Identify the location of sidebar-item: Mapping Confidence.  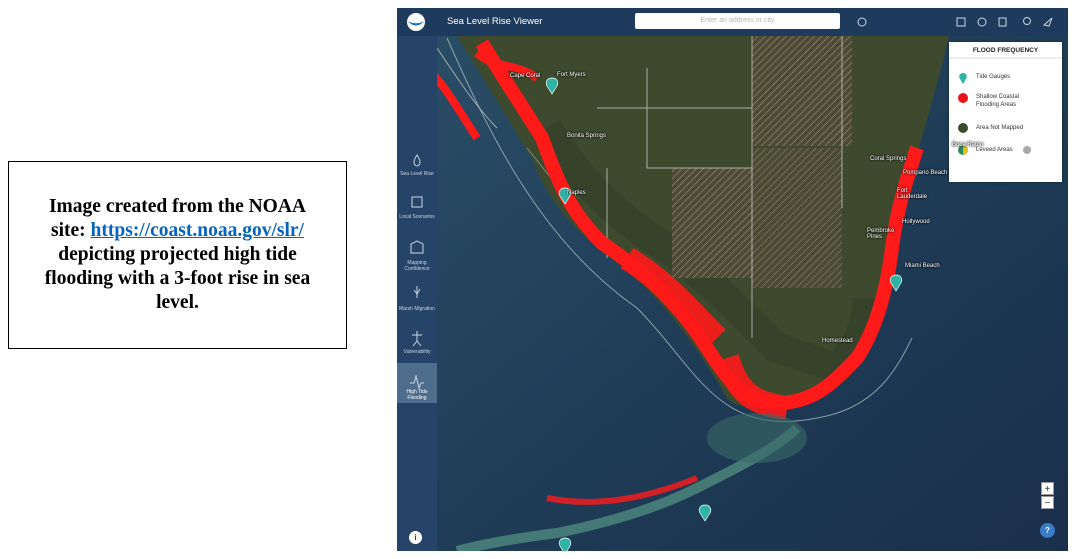
(417, 266).